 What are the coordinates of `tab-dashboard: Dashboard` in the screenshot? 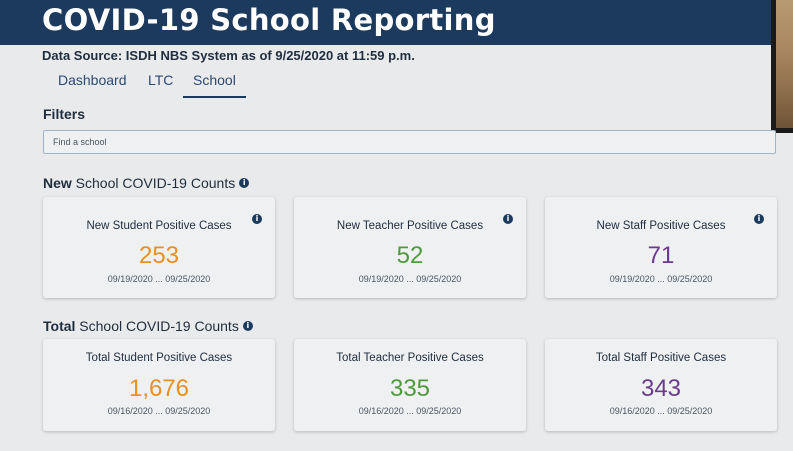 It's located at (92, 80).